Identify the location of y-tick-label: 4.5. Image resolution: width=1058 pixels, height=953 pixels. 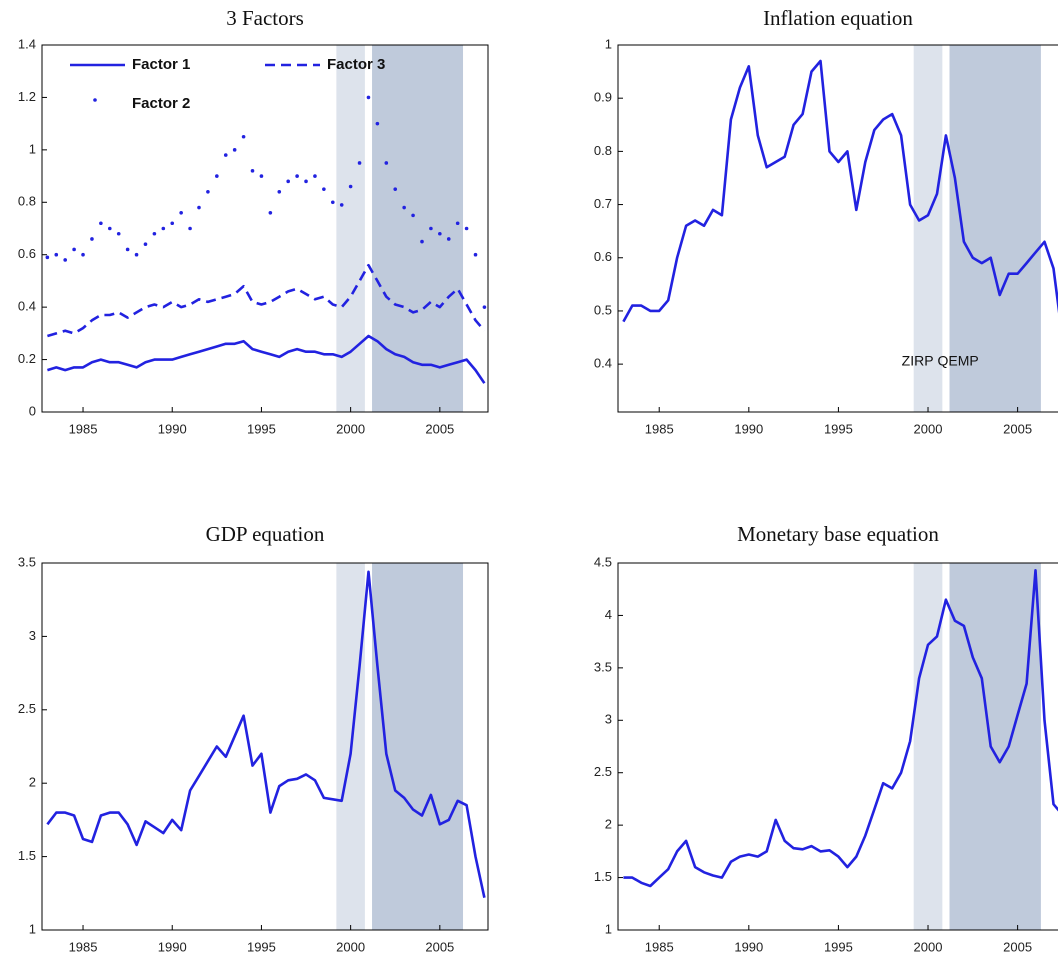
(603, 561).